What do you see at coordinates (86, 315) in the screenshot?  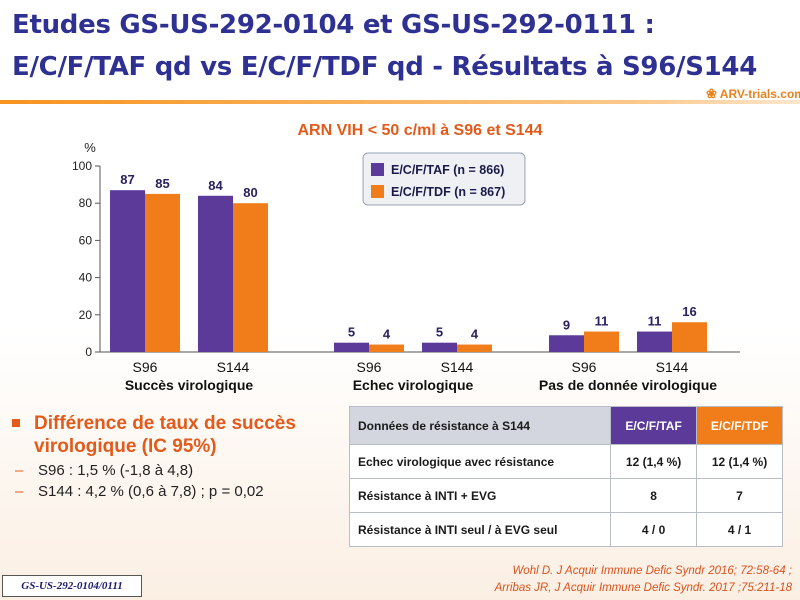 I see `y-tick-label: 20` at bounding box center [86, 315].